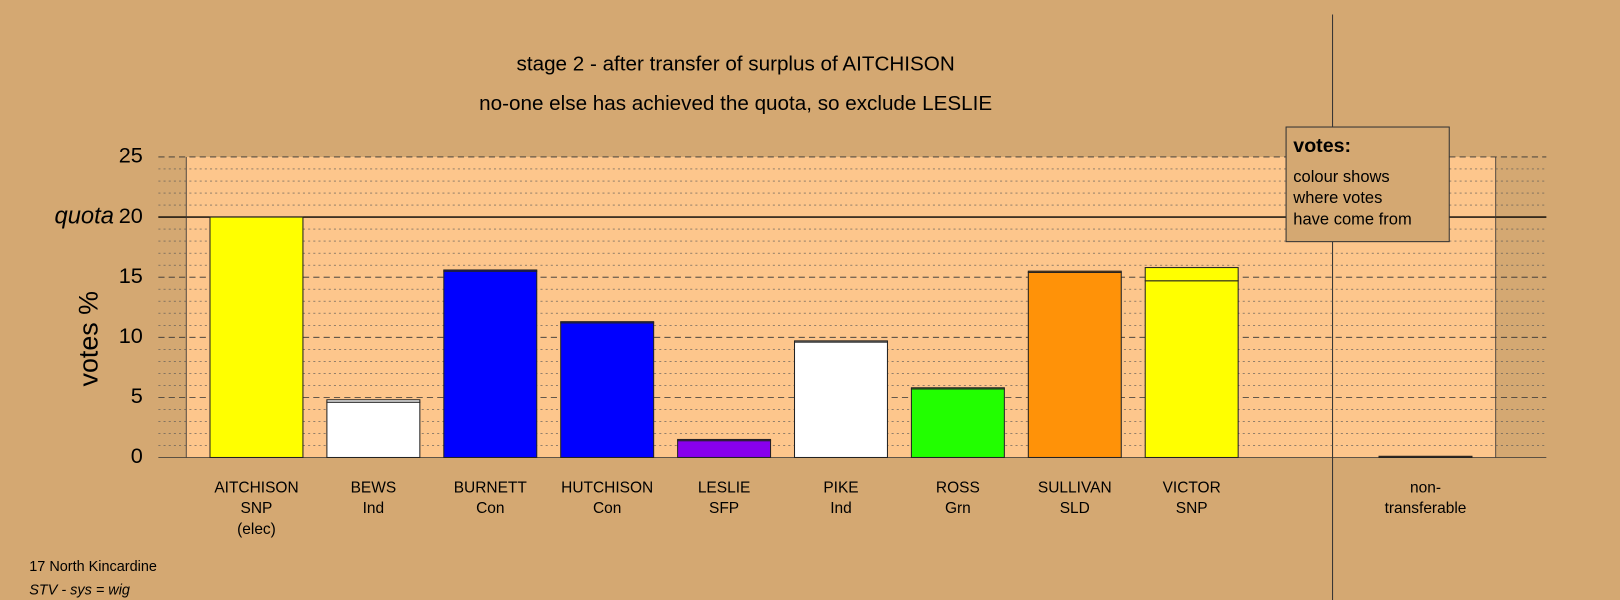  Describe the element at coordinates (491, 488) in the screenshot. I see `x-tick-label: BURNETT` at that location.